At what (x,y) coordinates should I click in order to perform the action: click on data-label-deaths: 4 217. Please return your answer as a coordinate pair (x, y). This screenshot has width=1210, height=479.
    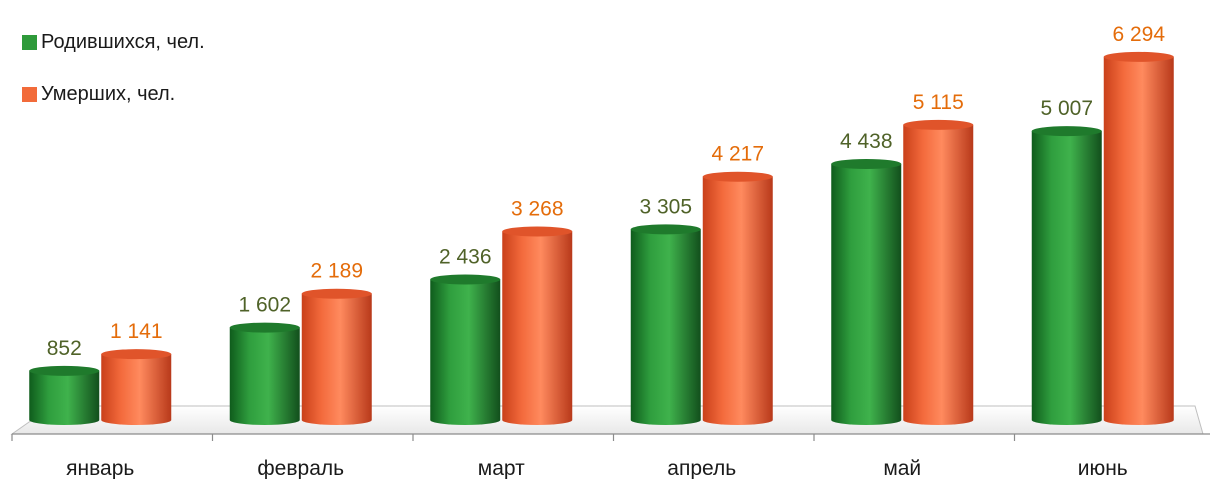
    Looking at the image, I should click on (737, 154).